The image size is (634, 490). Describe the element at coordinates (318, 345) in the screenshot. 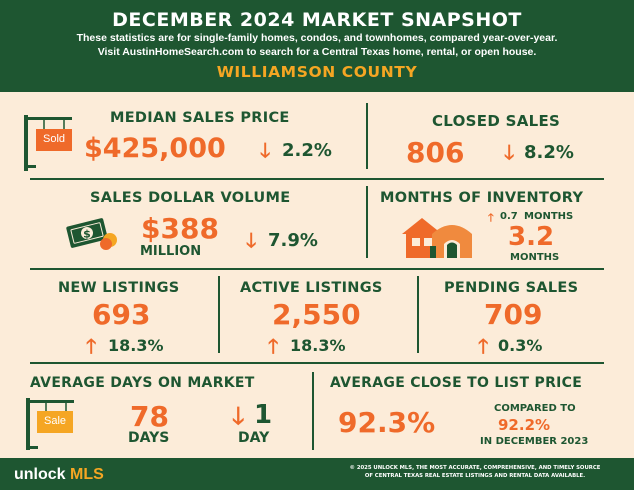

I see `active-listings-change: 18.3%` at that location.